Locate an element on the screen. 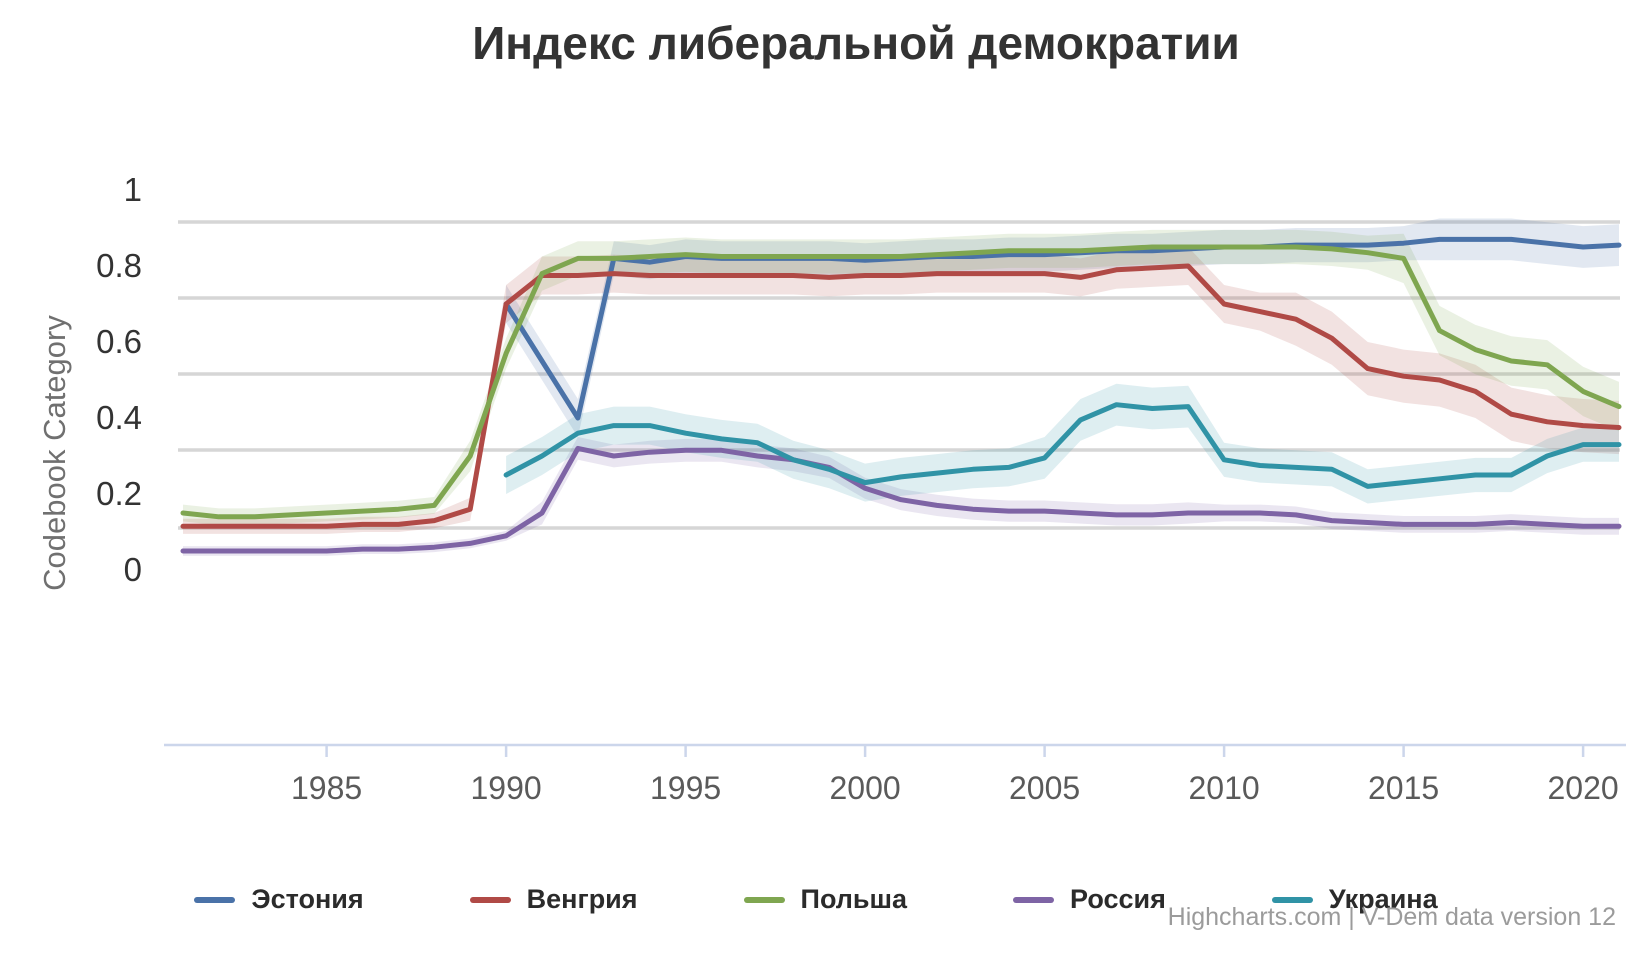  legend-swatch-russia is located at coordinates (1034, 899).